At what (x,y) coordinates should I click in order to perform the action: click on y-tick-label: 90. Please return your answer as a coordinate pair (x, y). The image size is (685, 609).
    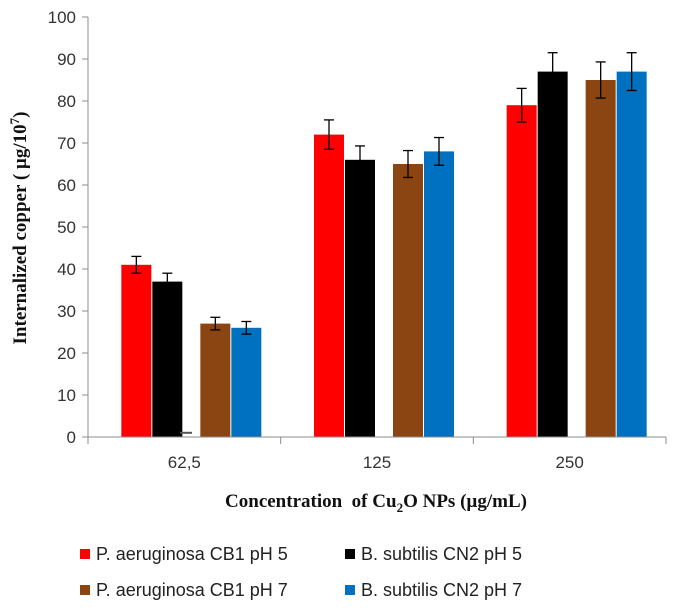
    Looking at the image, I should click on (66, 59).